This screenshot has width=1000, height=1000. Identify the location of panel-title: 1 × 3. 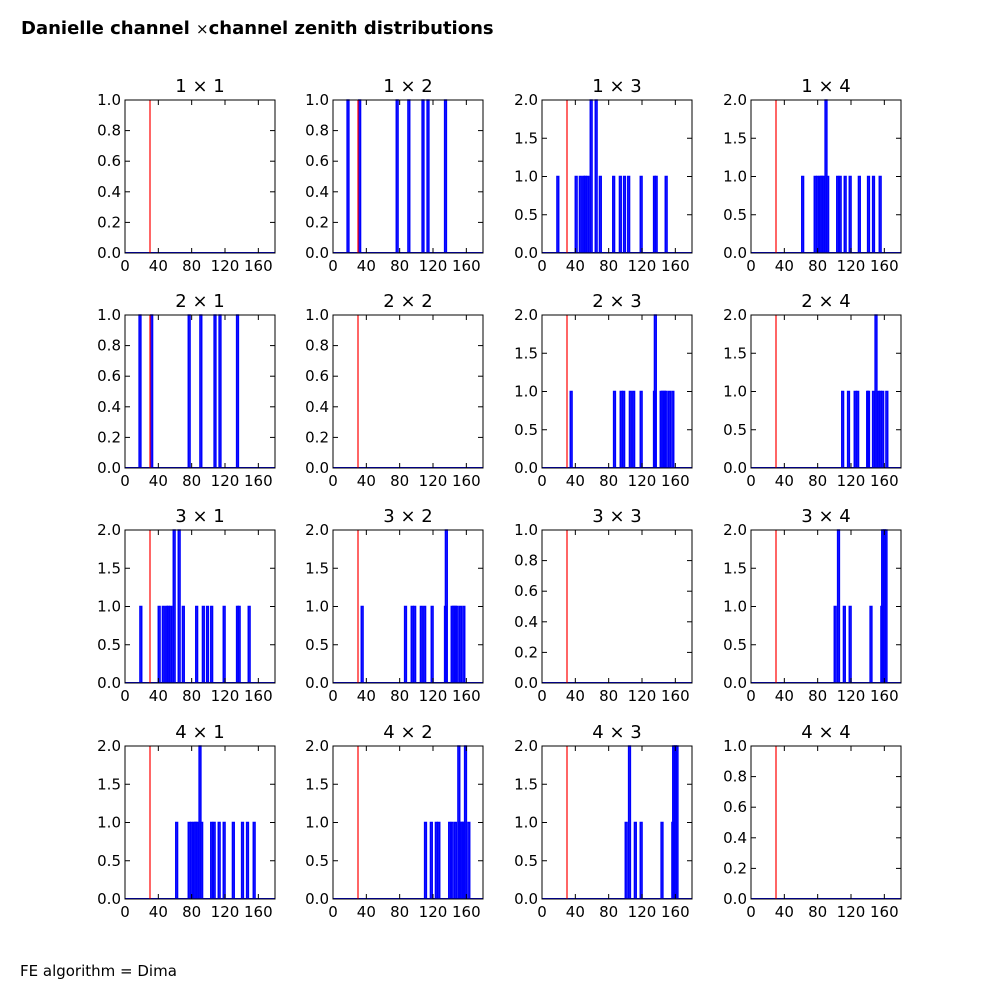
(616, 86).